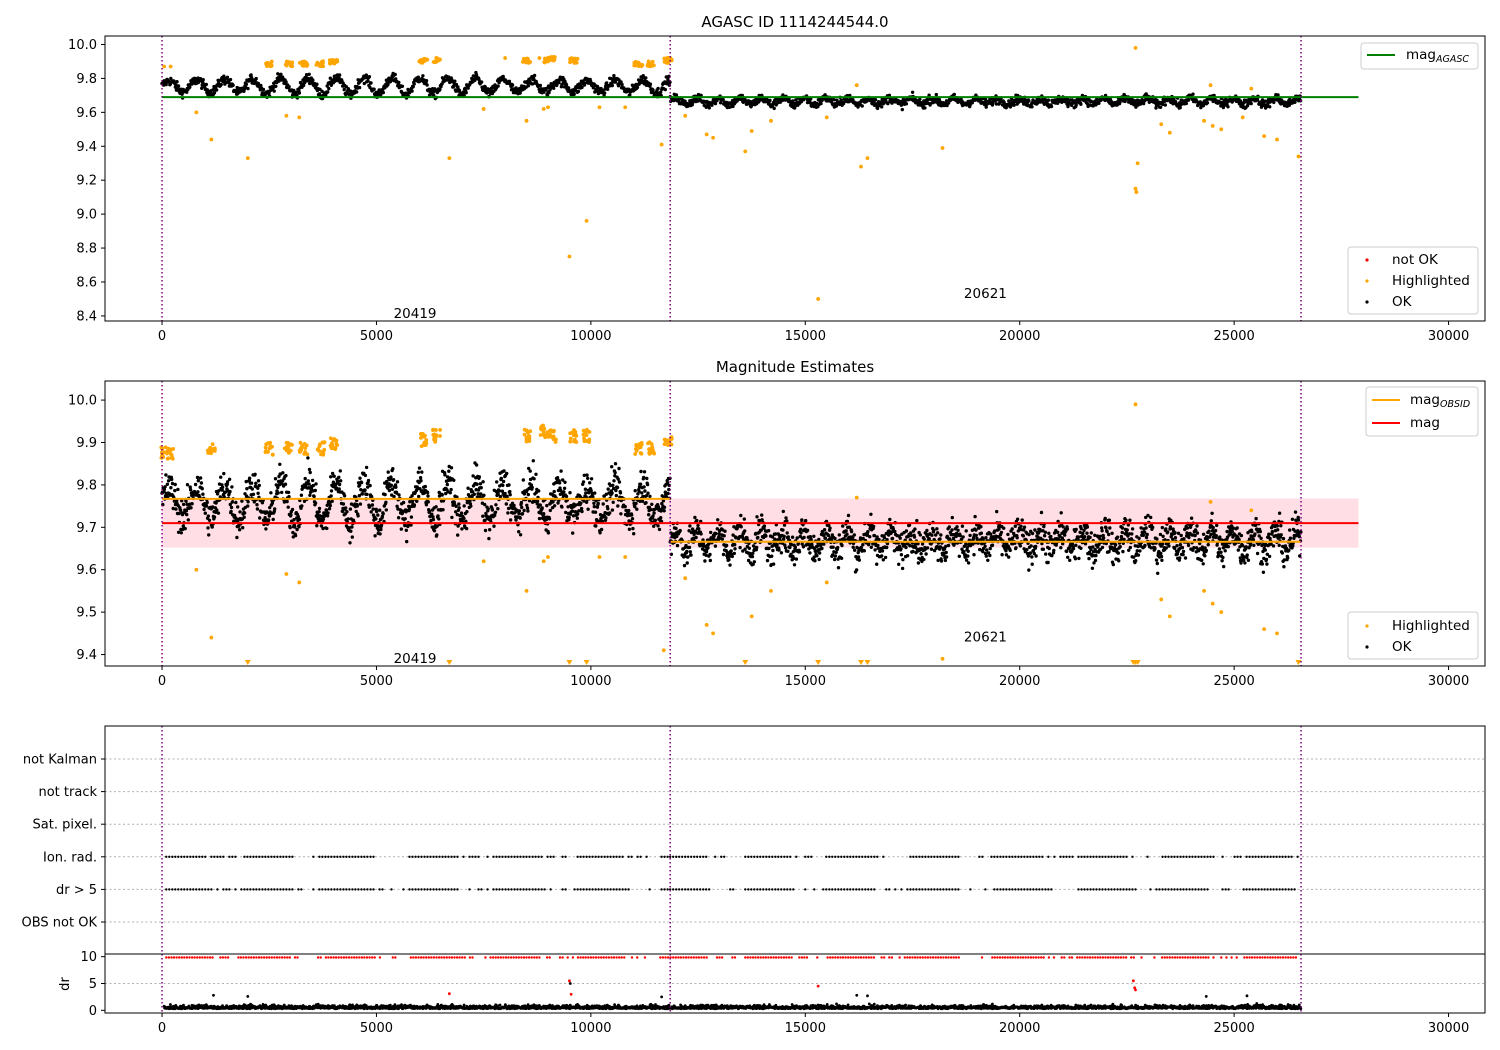 This screenshot has height=1050, width=1500. What do you see at coordinates (1431, 281) in the screenshot?
I see `legend-highlighted: Highlighted` at bounding box center [1431, 281].